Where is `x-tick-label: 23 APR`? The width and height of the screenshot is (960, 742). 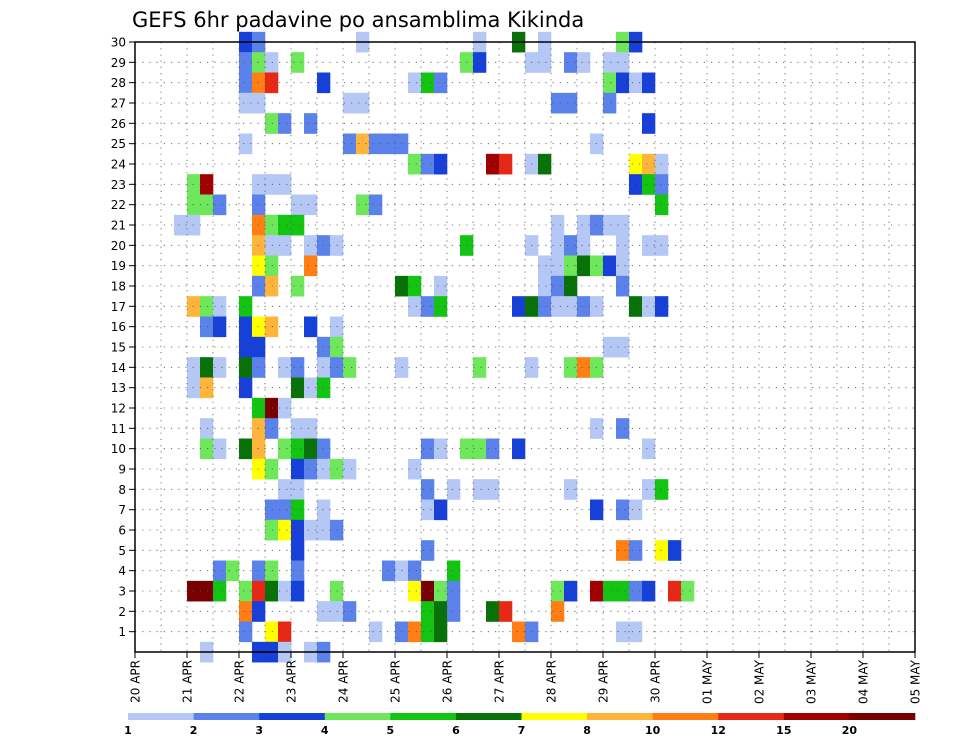 x-tick-label: 23 APR is located at coordinates (292, 681).